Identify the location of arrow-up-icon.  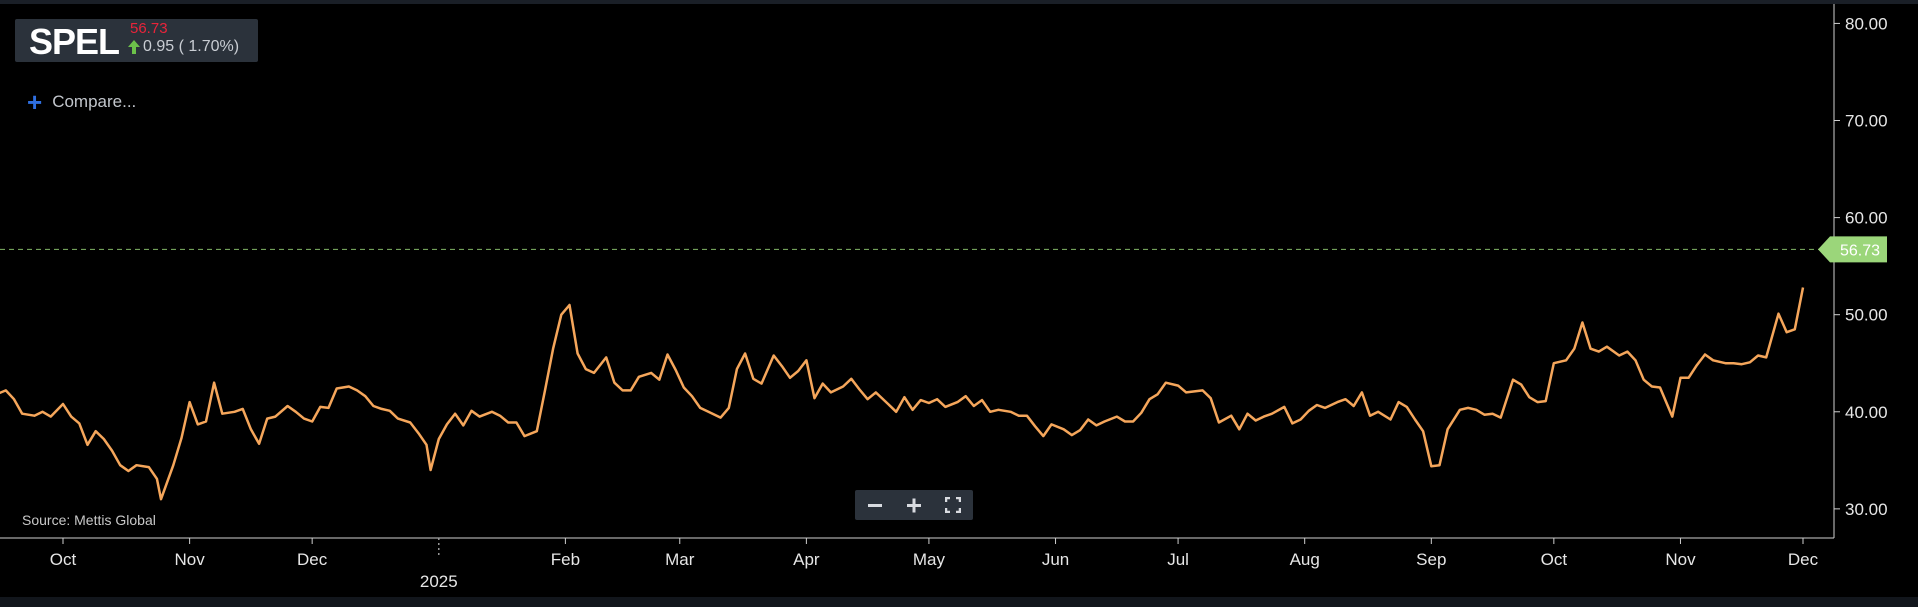
(134, 47).